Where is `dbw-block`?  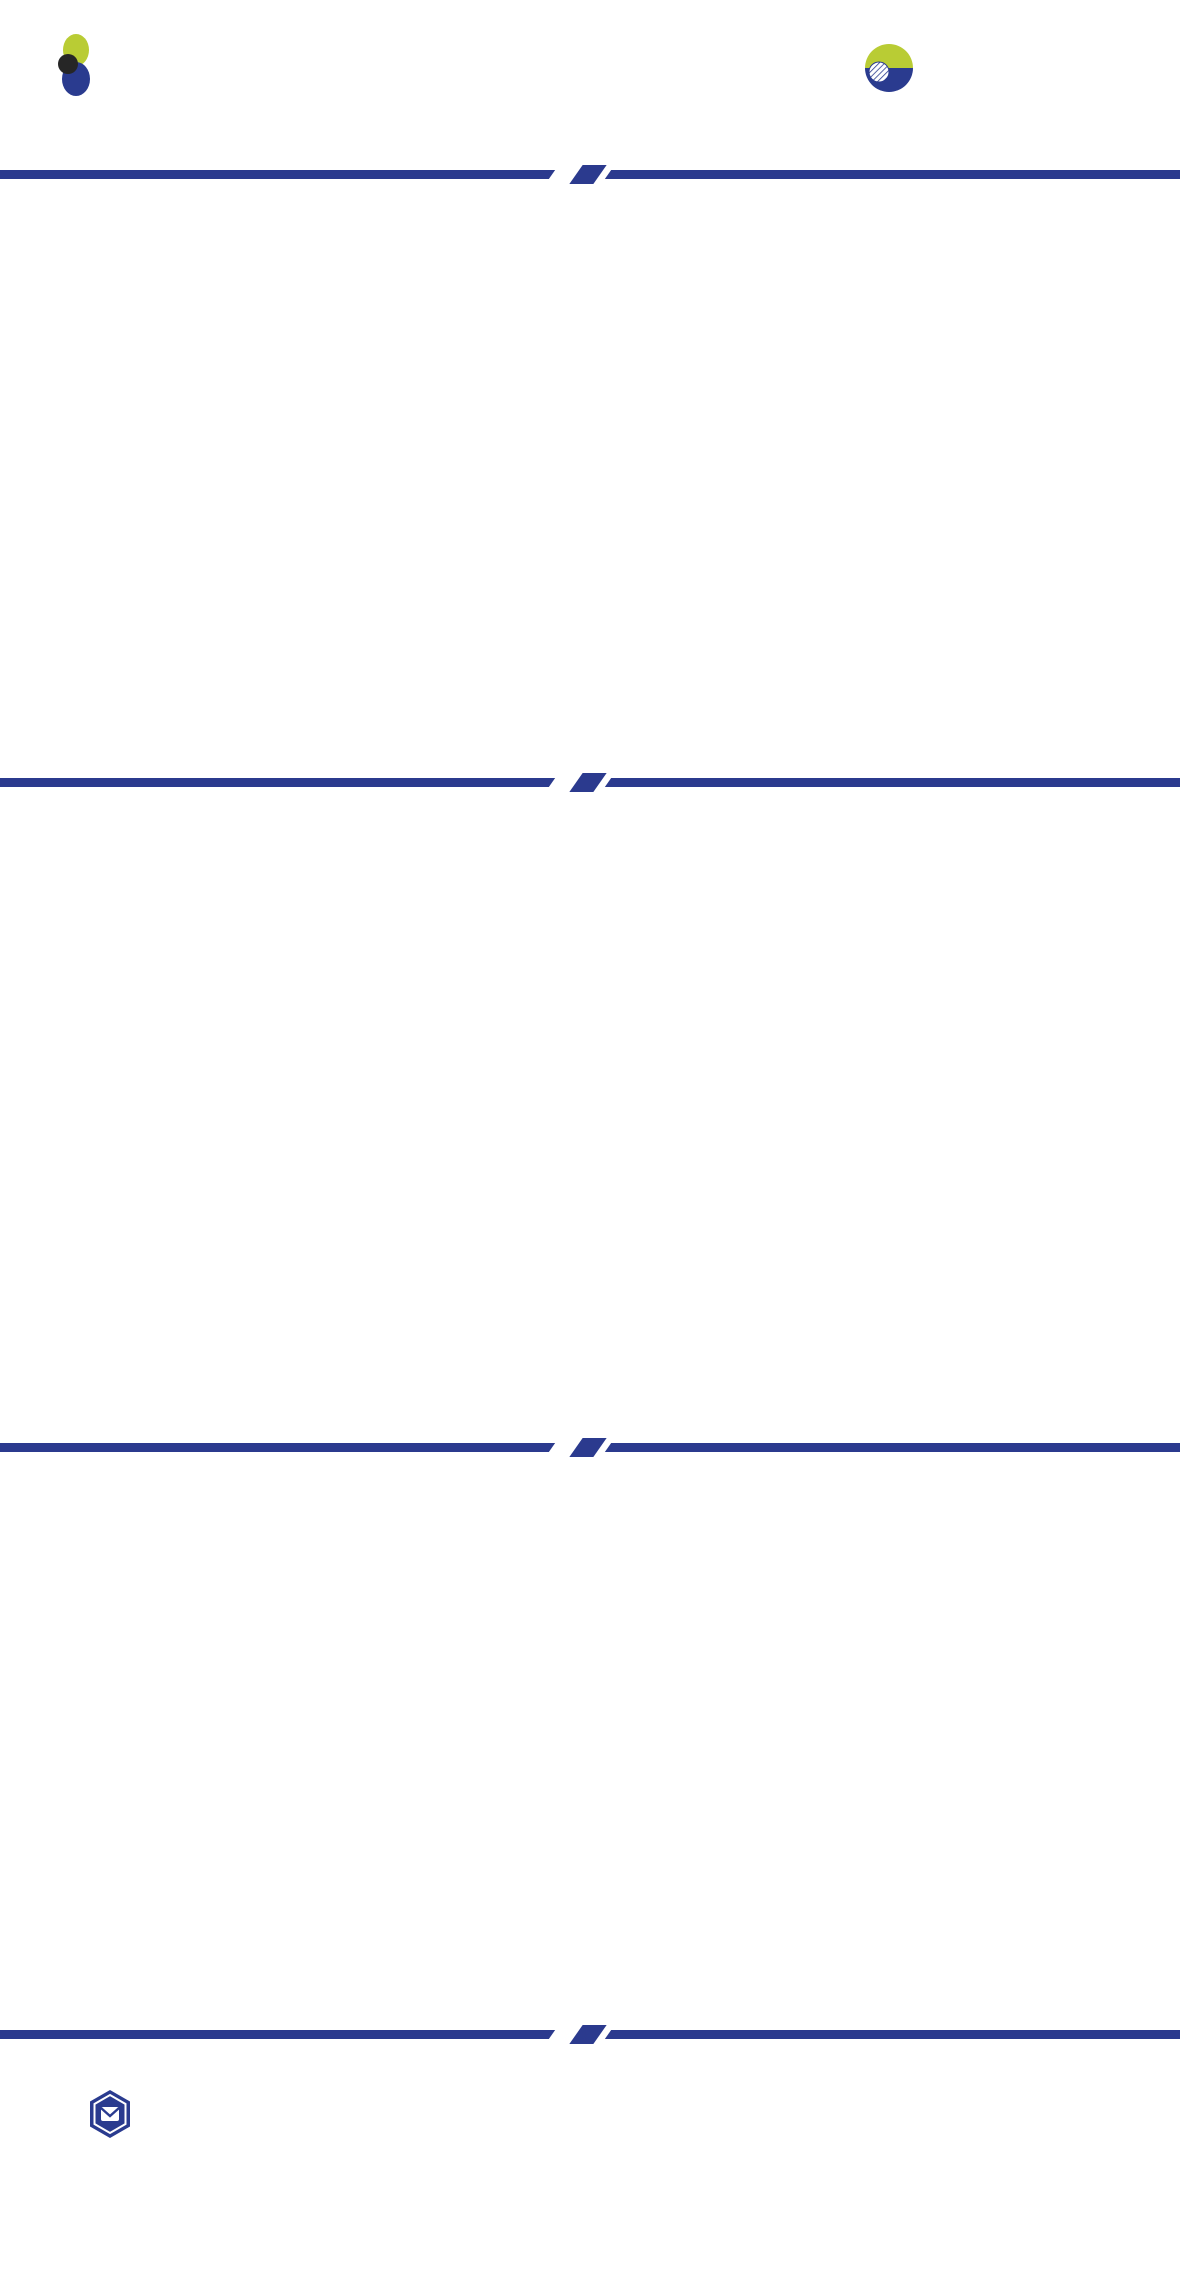 dbw-block is located at coordinates (118, 2116).